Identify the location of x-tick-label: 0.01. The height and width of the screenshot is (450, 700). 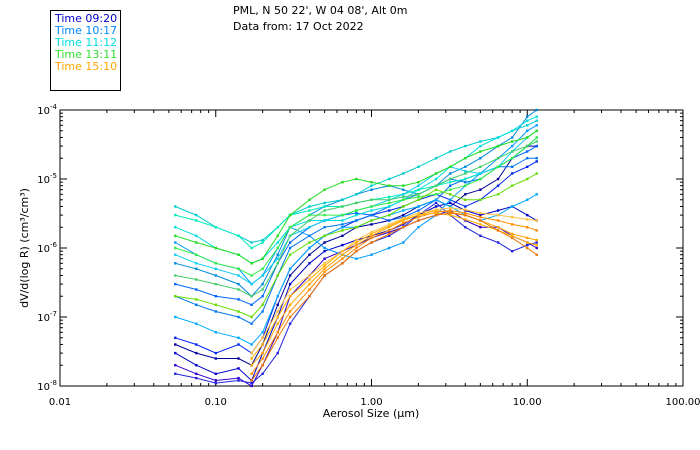
(60, 402).